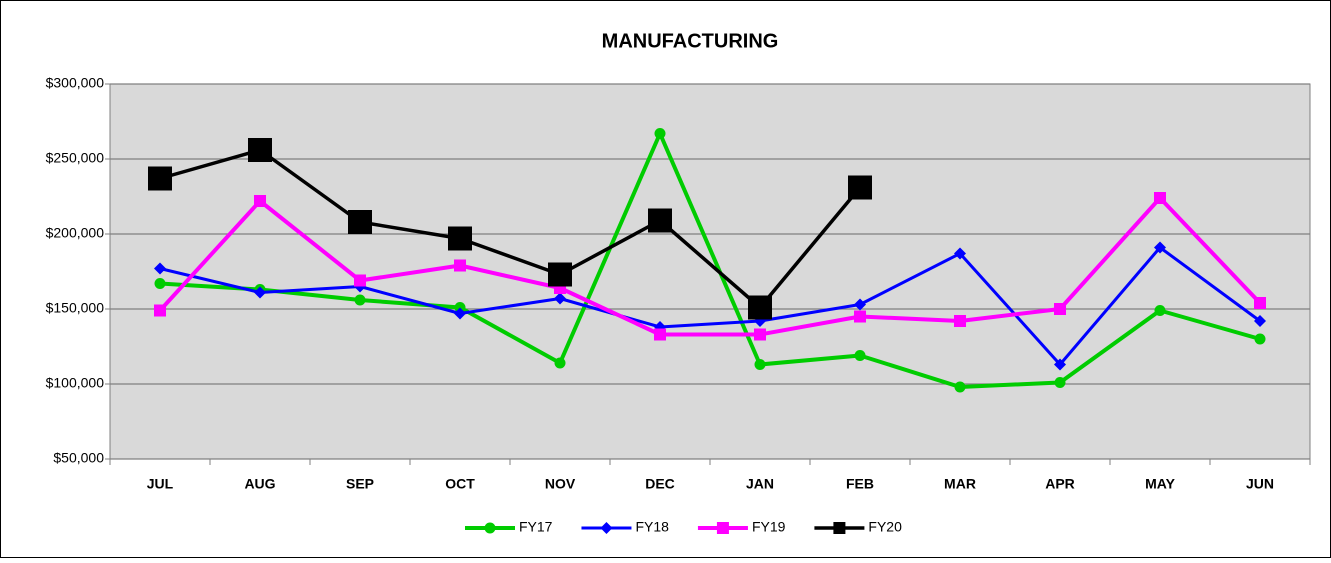  Describe the element at coordinates (660, 484) in the screenshot. I see `x-tick-label: DEC` at that location.